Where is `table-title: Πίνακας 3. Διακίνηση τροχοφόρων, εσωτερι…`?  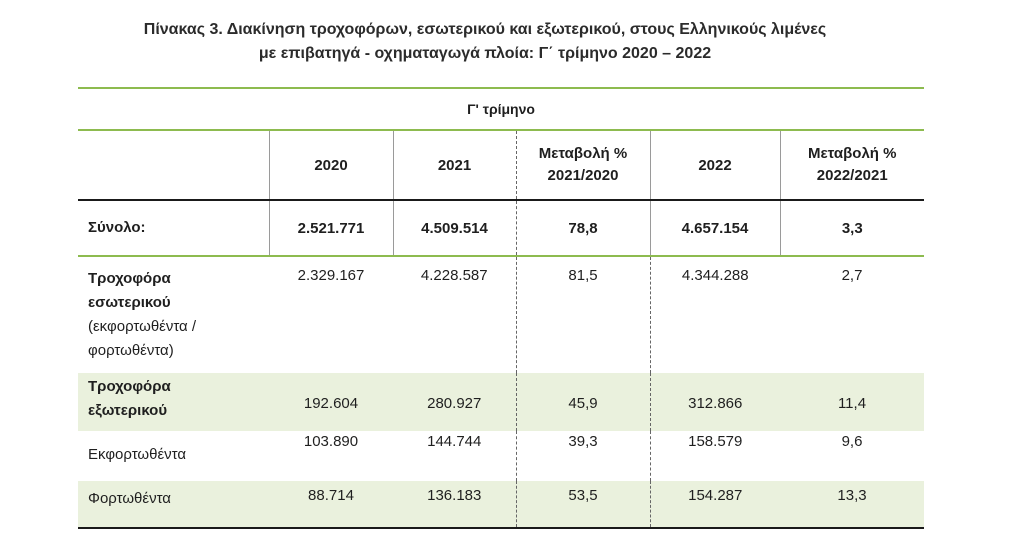
table-title: Πίνακας 3. Διακίνηση τροχοφόρων, εσωτερι… is located at coordinates (485, 42).